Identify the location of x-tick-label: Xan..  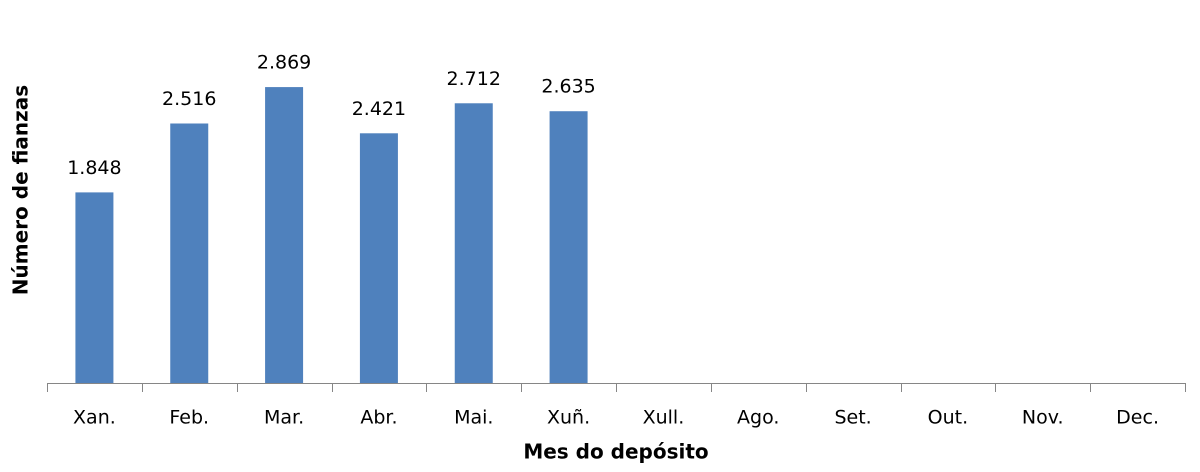
(94, 418).